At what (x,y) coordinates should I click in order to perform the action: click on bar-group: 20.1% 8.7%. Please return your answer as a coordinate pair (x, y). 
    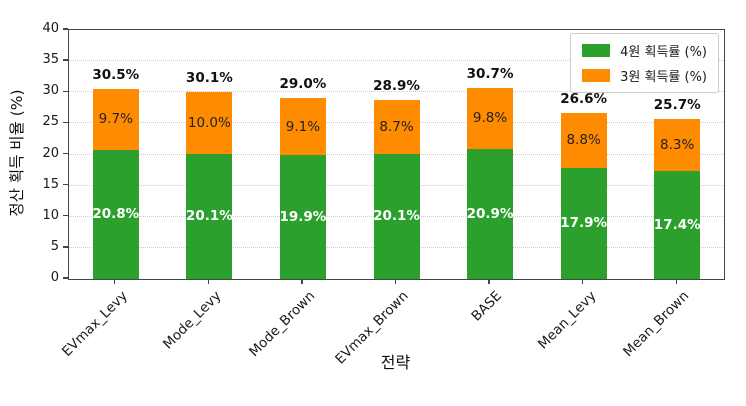
    Looking at the image, I should click on (396, 189).